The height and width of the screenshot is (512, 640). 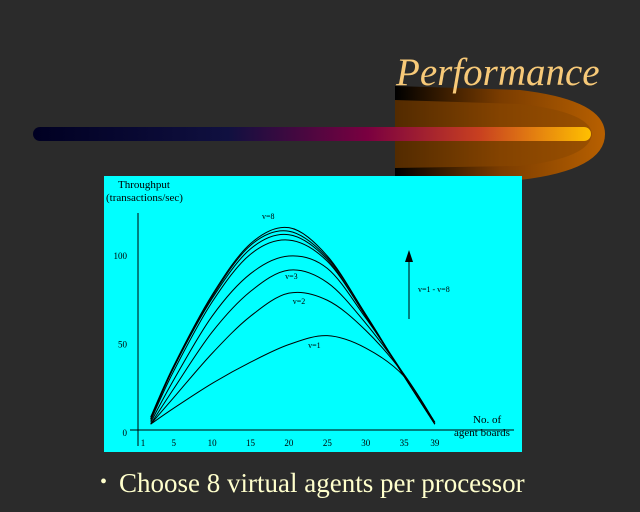 What do you see at coordinates (144, 185) in the screenshot?
I see `y-axis-label: Throughput` at bounding box center [144, 185].